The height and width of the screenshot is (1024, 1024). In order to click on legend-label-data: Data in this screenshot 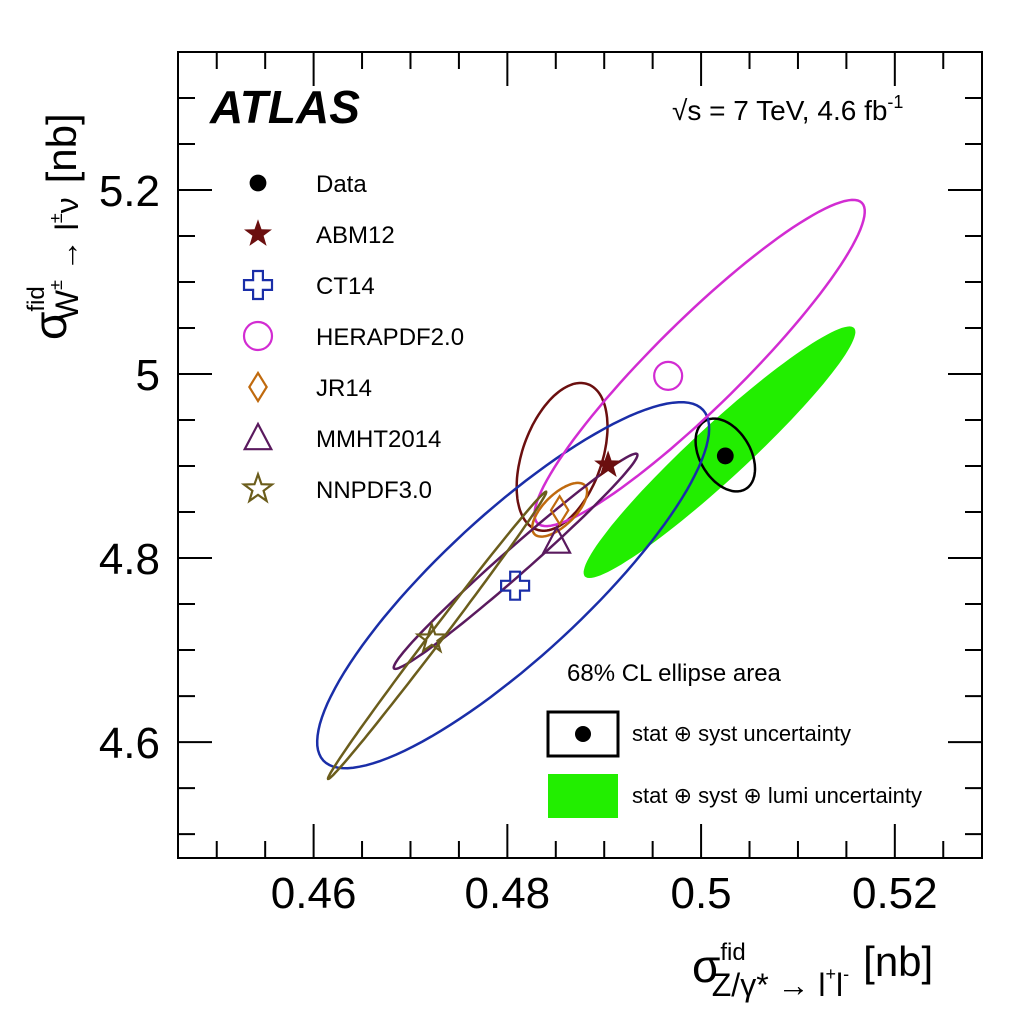, I will do `click(341, 184)`.